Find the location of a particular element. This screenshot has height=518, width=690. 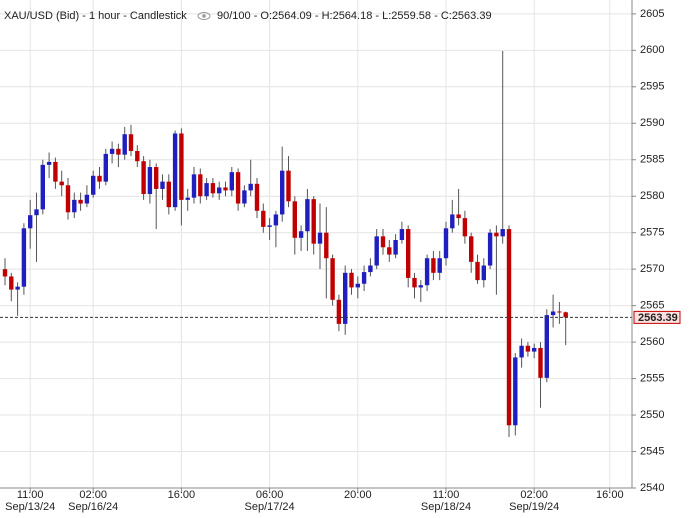

y-tick-label: 2565 is located at coordinates (652, 306).